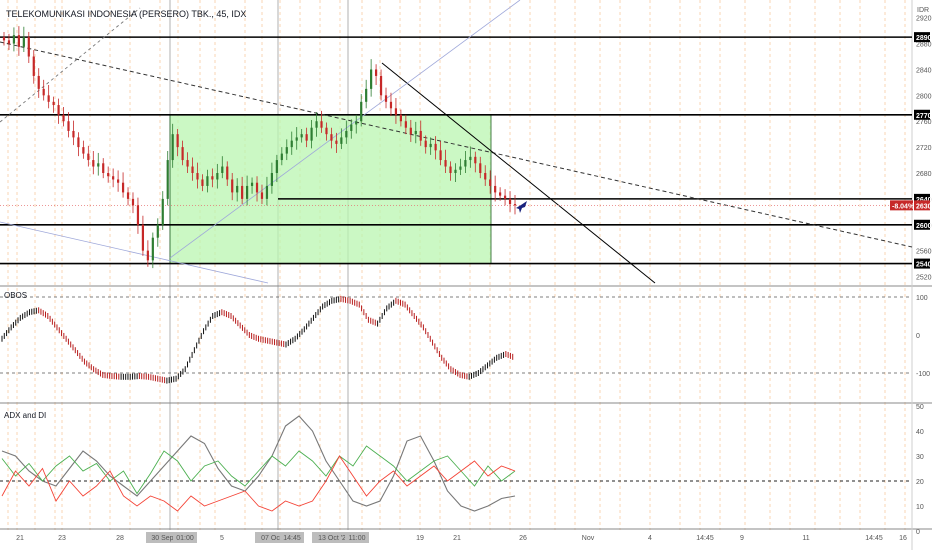 The image size is (932, 555). I want to click on di-minus-line, so click(258, 483).